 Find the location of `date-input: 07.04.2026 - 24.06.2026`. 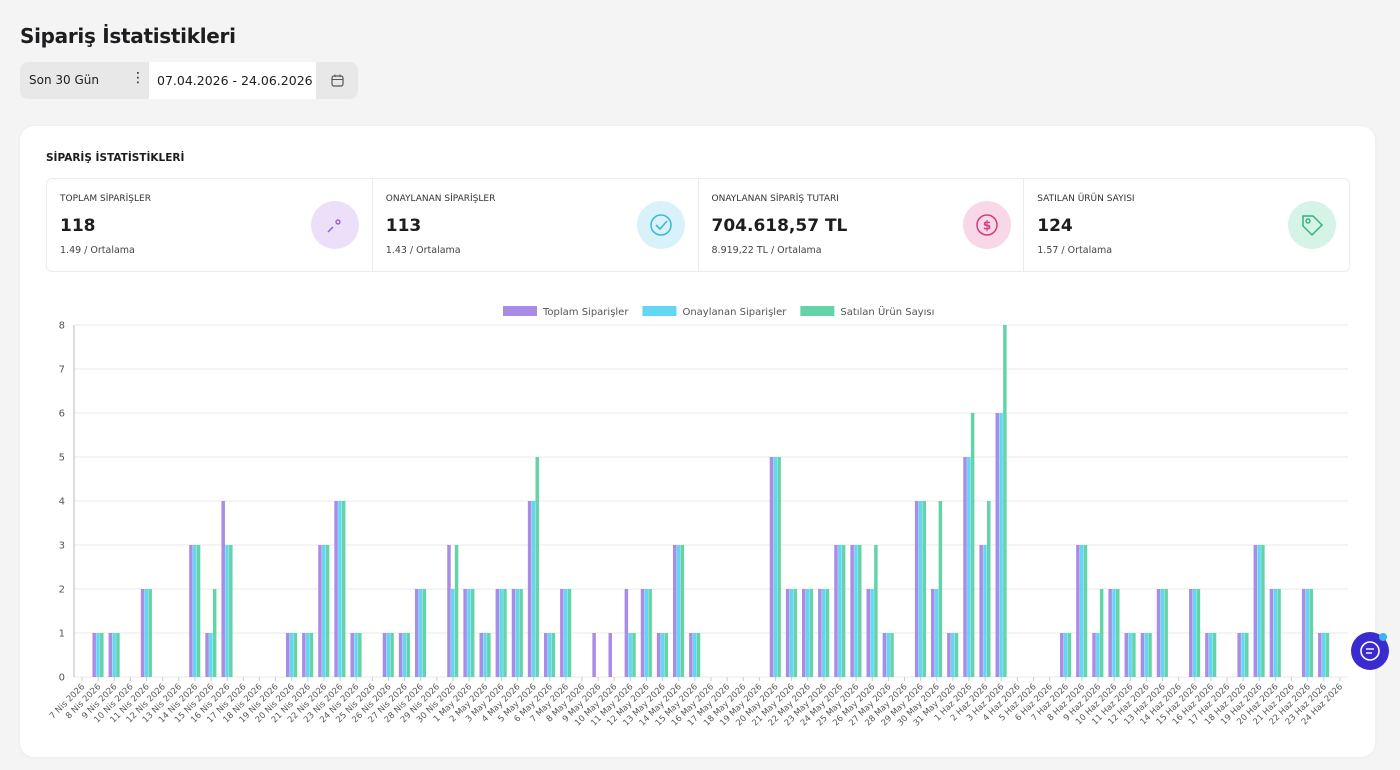

date-input: 07.04.2026 - 24.06.2026 is located at coordinates (232, 80).